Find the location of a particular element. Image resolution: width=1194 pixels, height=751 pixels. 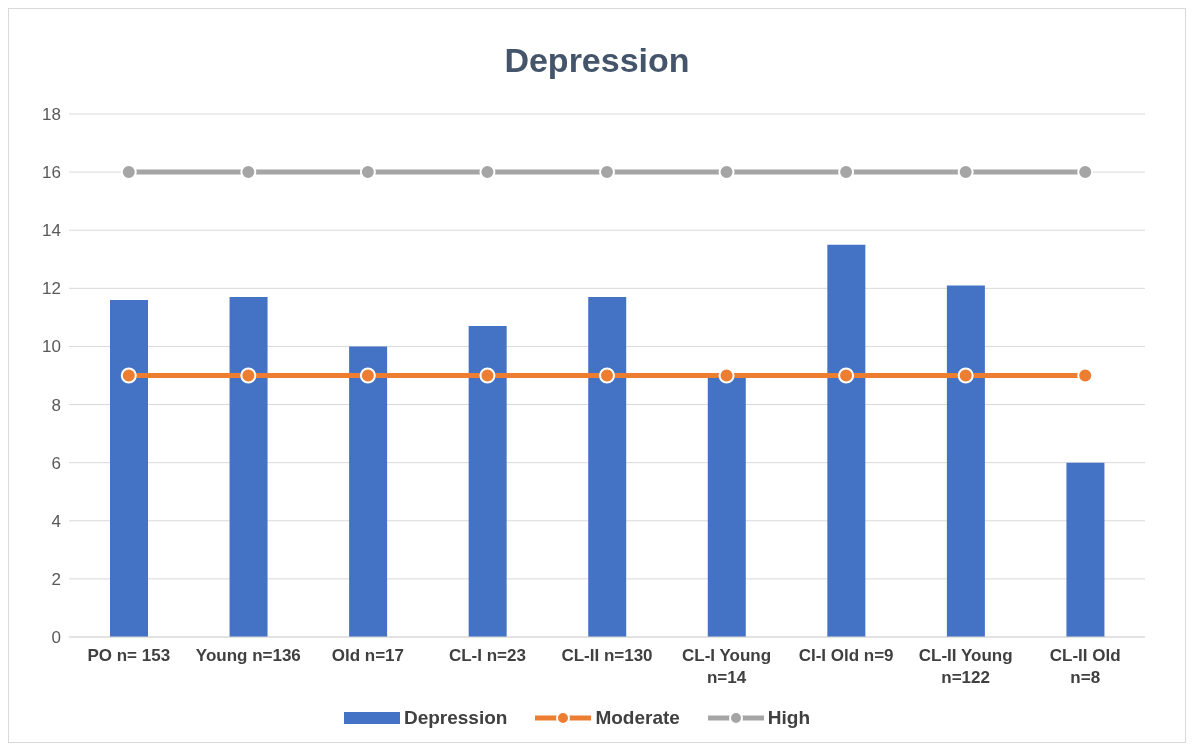

x-tick-label: Old n=17 is located at coordinates (368, 655).